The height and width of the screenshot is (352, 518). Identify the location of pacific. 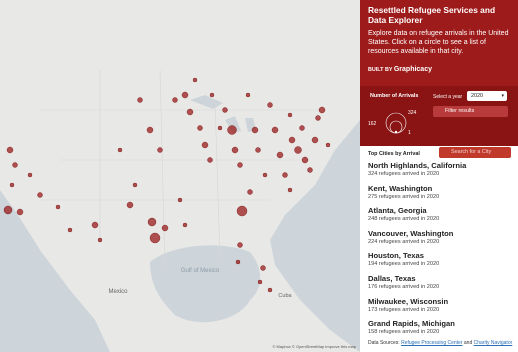
(55, 271).